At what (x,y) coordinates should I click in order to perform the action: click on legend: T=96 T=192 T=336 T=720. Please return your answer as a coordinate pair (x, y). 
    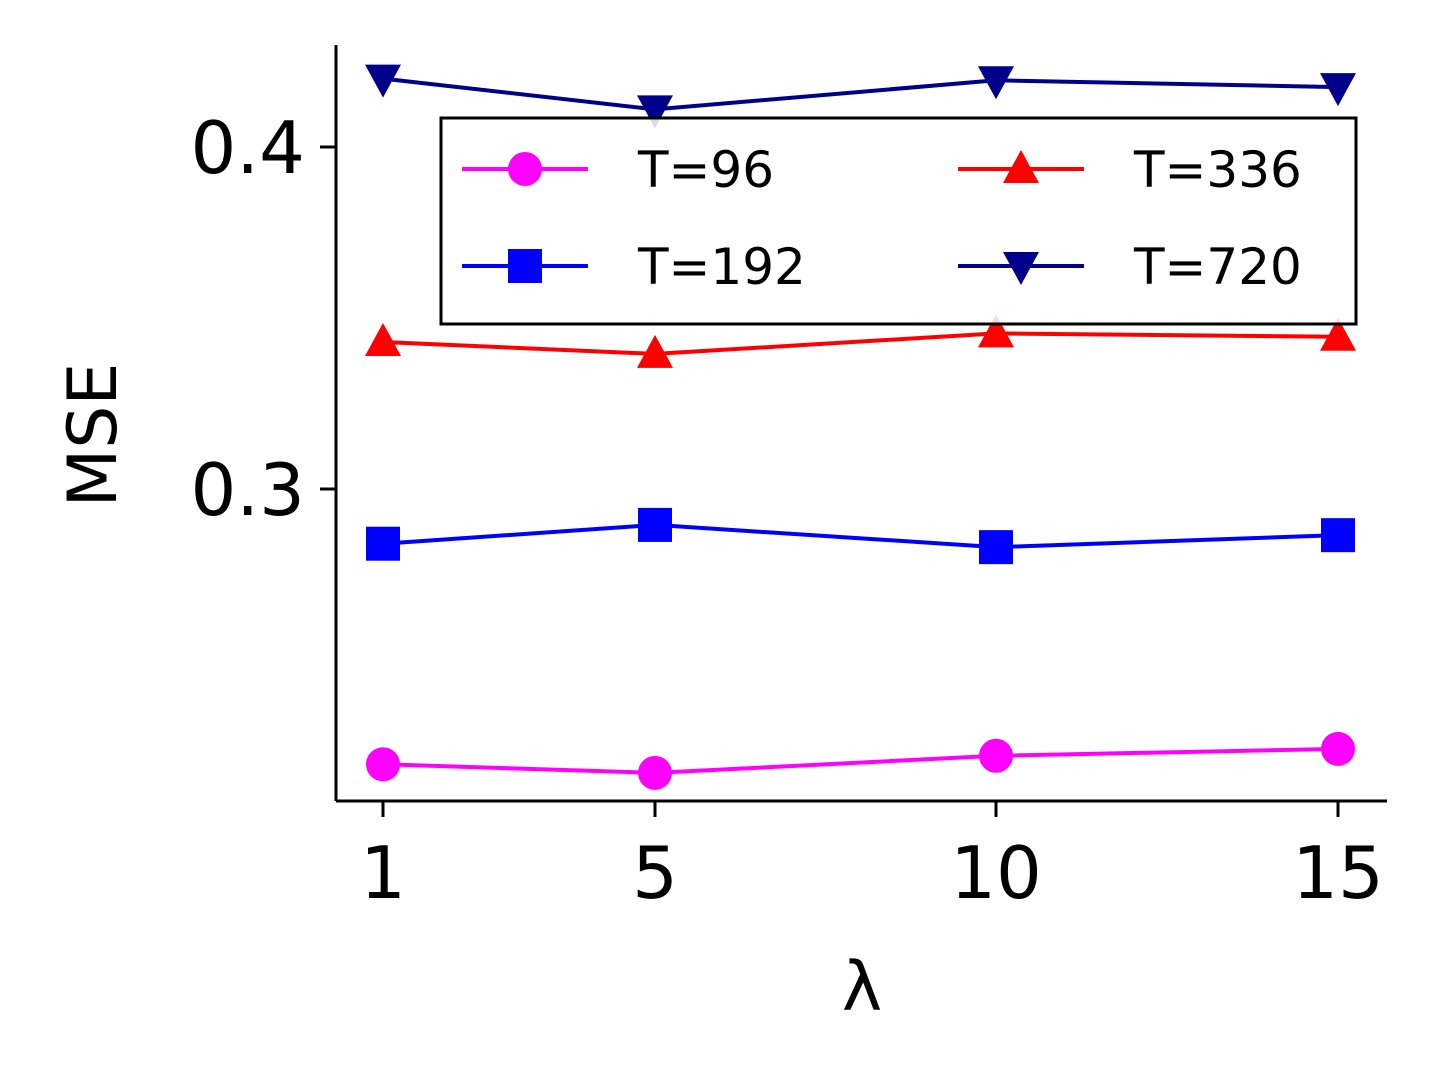
    Looking at the image, I should click on (898, 221).